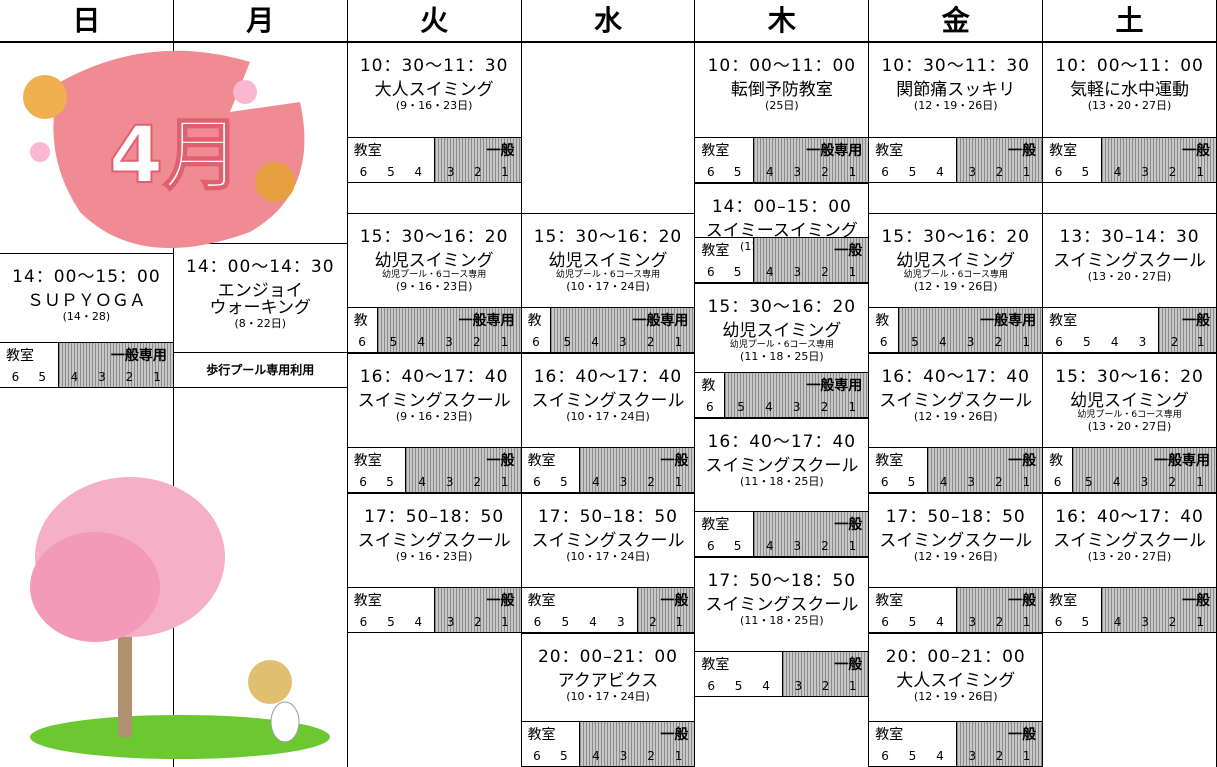 The image size is (1217, 767). Describe the element at coordinates (434, 469) in the screenshot. I see `lane-table: 教室 6 5 一般 4 3 2 1` at that location.